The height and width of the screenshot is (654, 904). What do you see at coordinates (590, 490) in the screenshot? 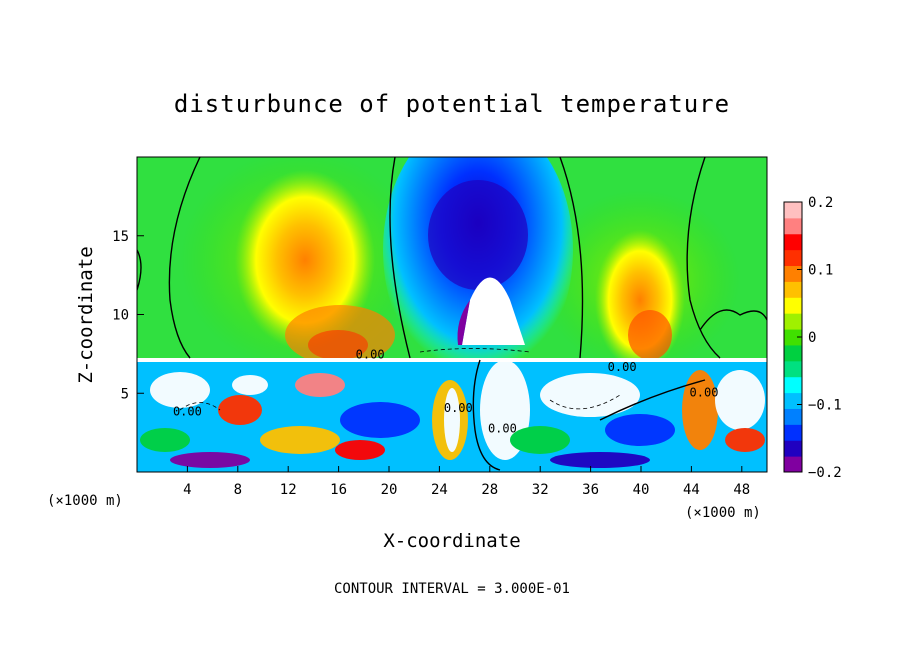
I see `x-tick-label: 36` at bounding box center [590, 490].